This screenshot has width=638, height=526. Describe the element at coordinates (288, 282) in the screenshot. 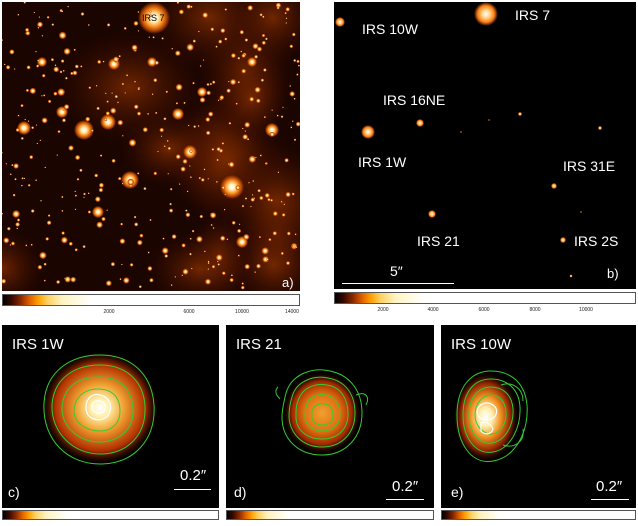

I see `panel-a-letter: a)` at that location.